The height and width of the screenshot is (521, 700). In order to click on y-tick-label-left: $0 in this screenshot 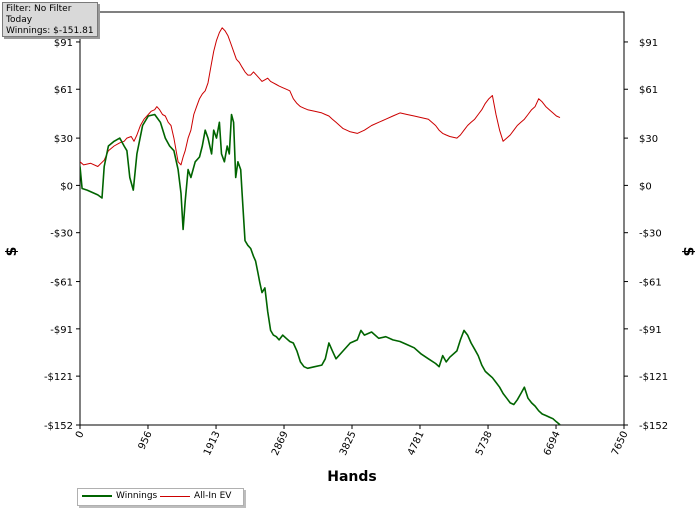, I will do `click(66, 186)`.